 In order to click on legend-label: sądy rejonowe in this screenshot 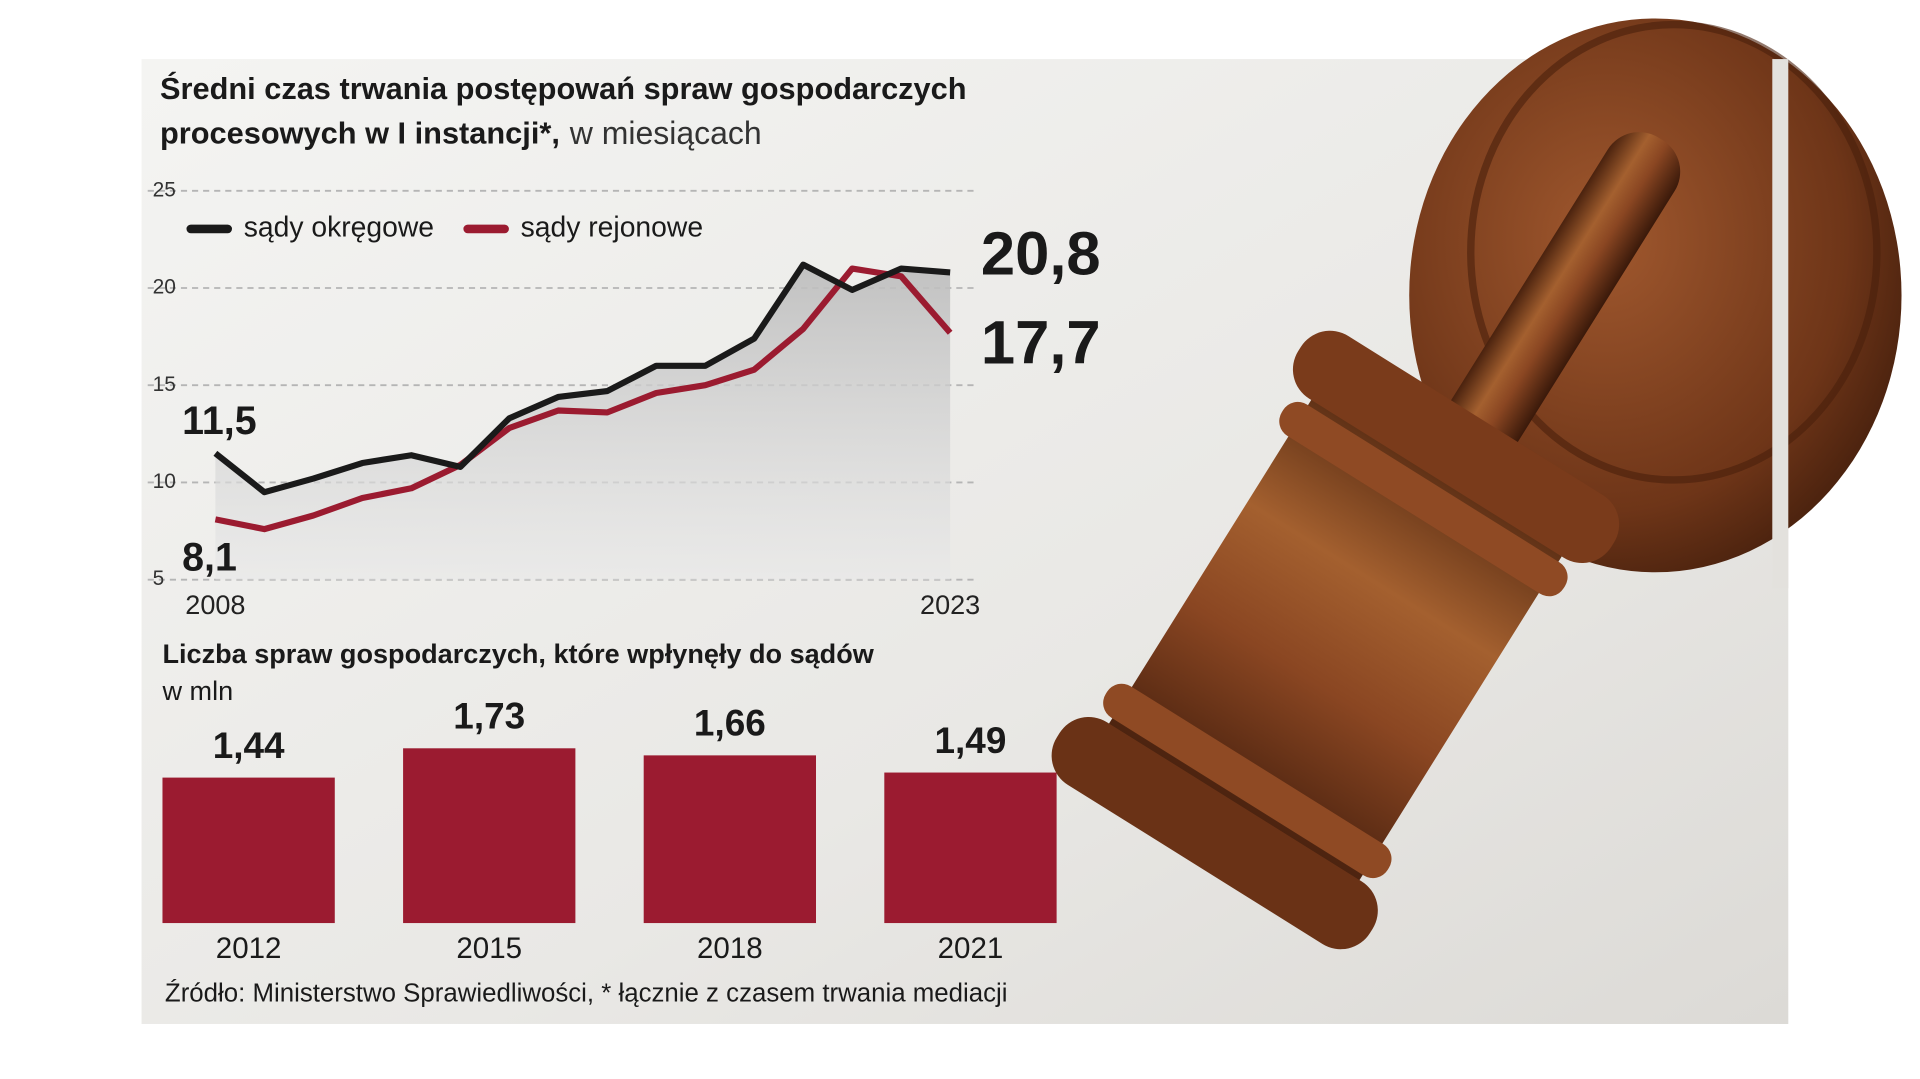, I will do `click(612, 226)`.